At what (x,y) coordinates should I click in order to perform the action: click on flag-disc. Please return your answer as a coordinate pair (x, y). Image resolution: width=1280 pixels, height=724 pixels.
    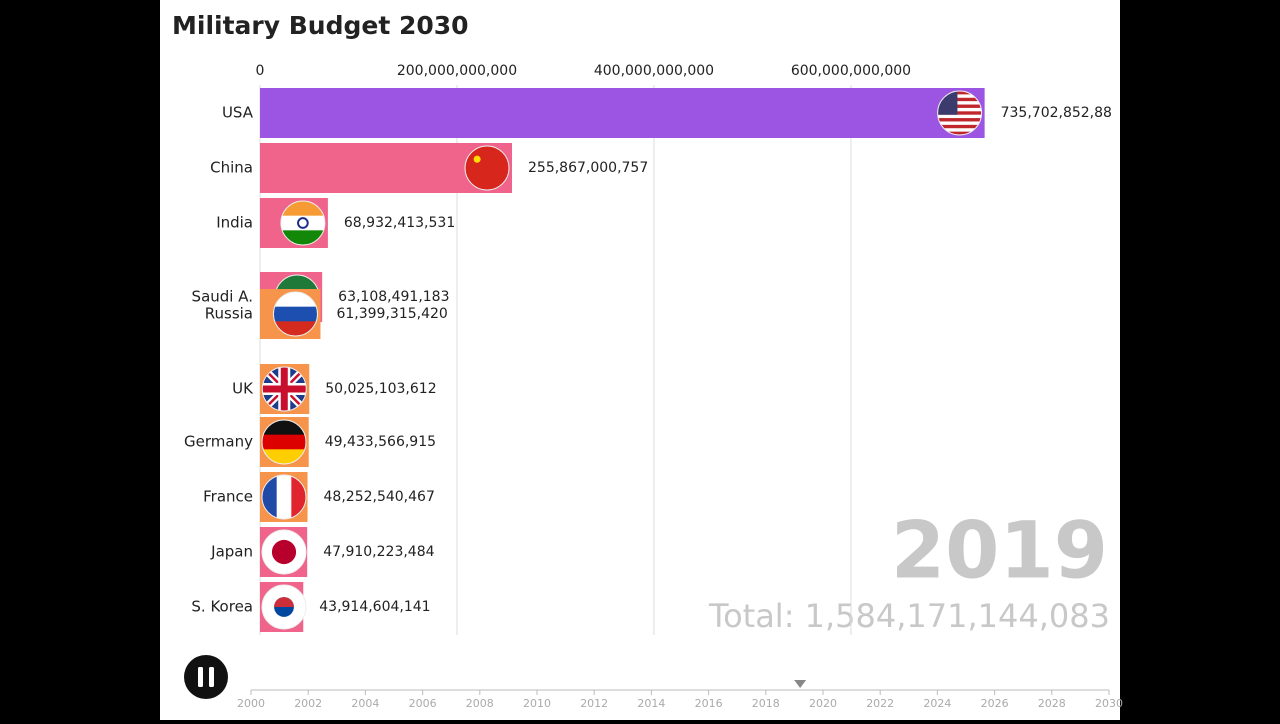
    Looking at the image, I should click on (284, 552).